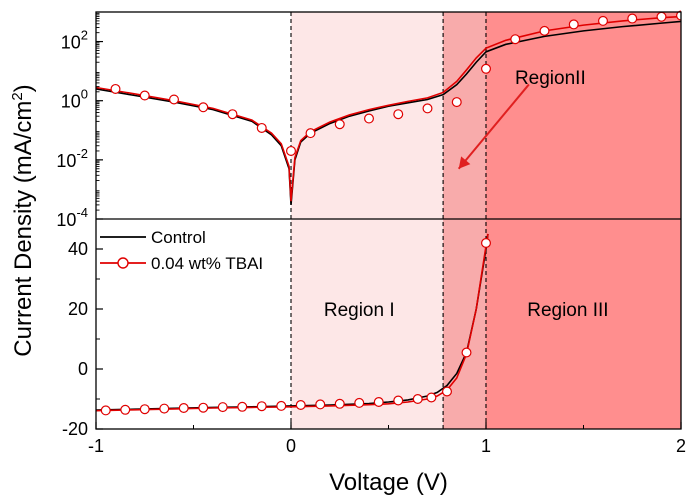  Describe the element at coordinates (681, 446) in the screenshot. I see `x-tick-label: 2` at that location.